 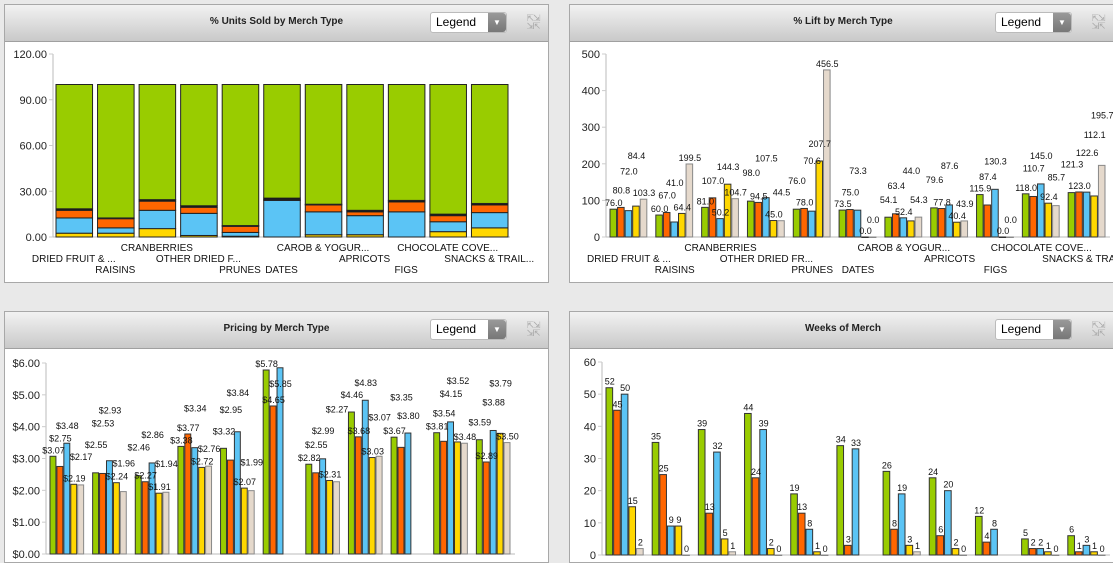 What do you see at coordinates (309, 458) in the screenshot?
I see `data-label: $2.82` at bounding box center [309, 458].